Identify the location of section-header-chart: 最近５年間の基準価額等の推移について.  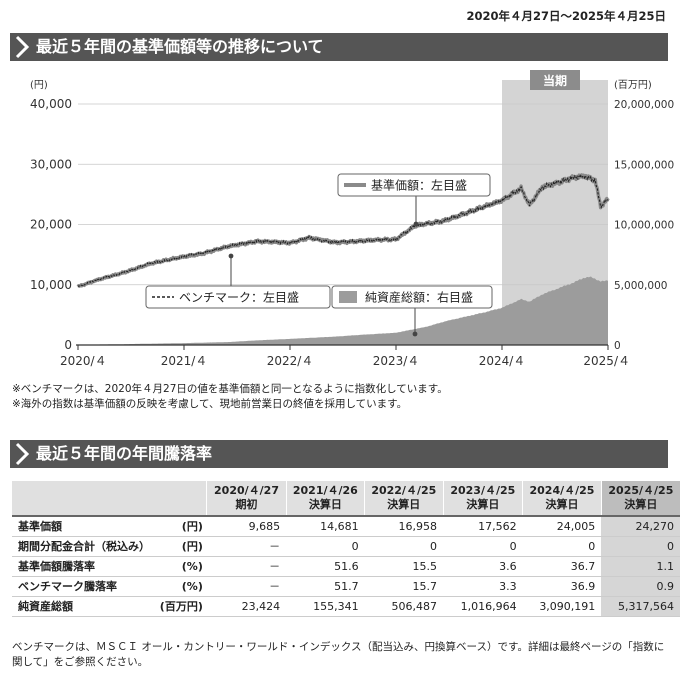
(339, 47).